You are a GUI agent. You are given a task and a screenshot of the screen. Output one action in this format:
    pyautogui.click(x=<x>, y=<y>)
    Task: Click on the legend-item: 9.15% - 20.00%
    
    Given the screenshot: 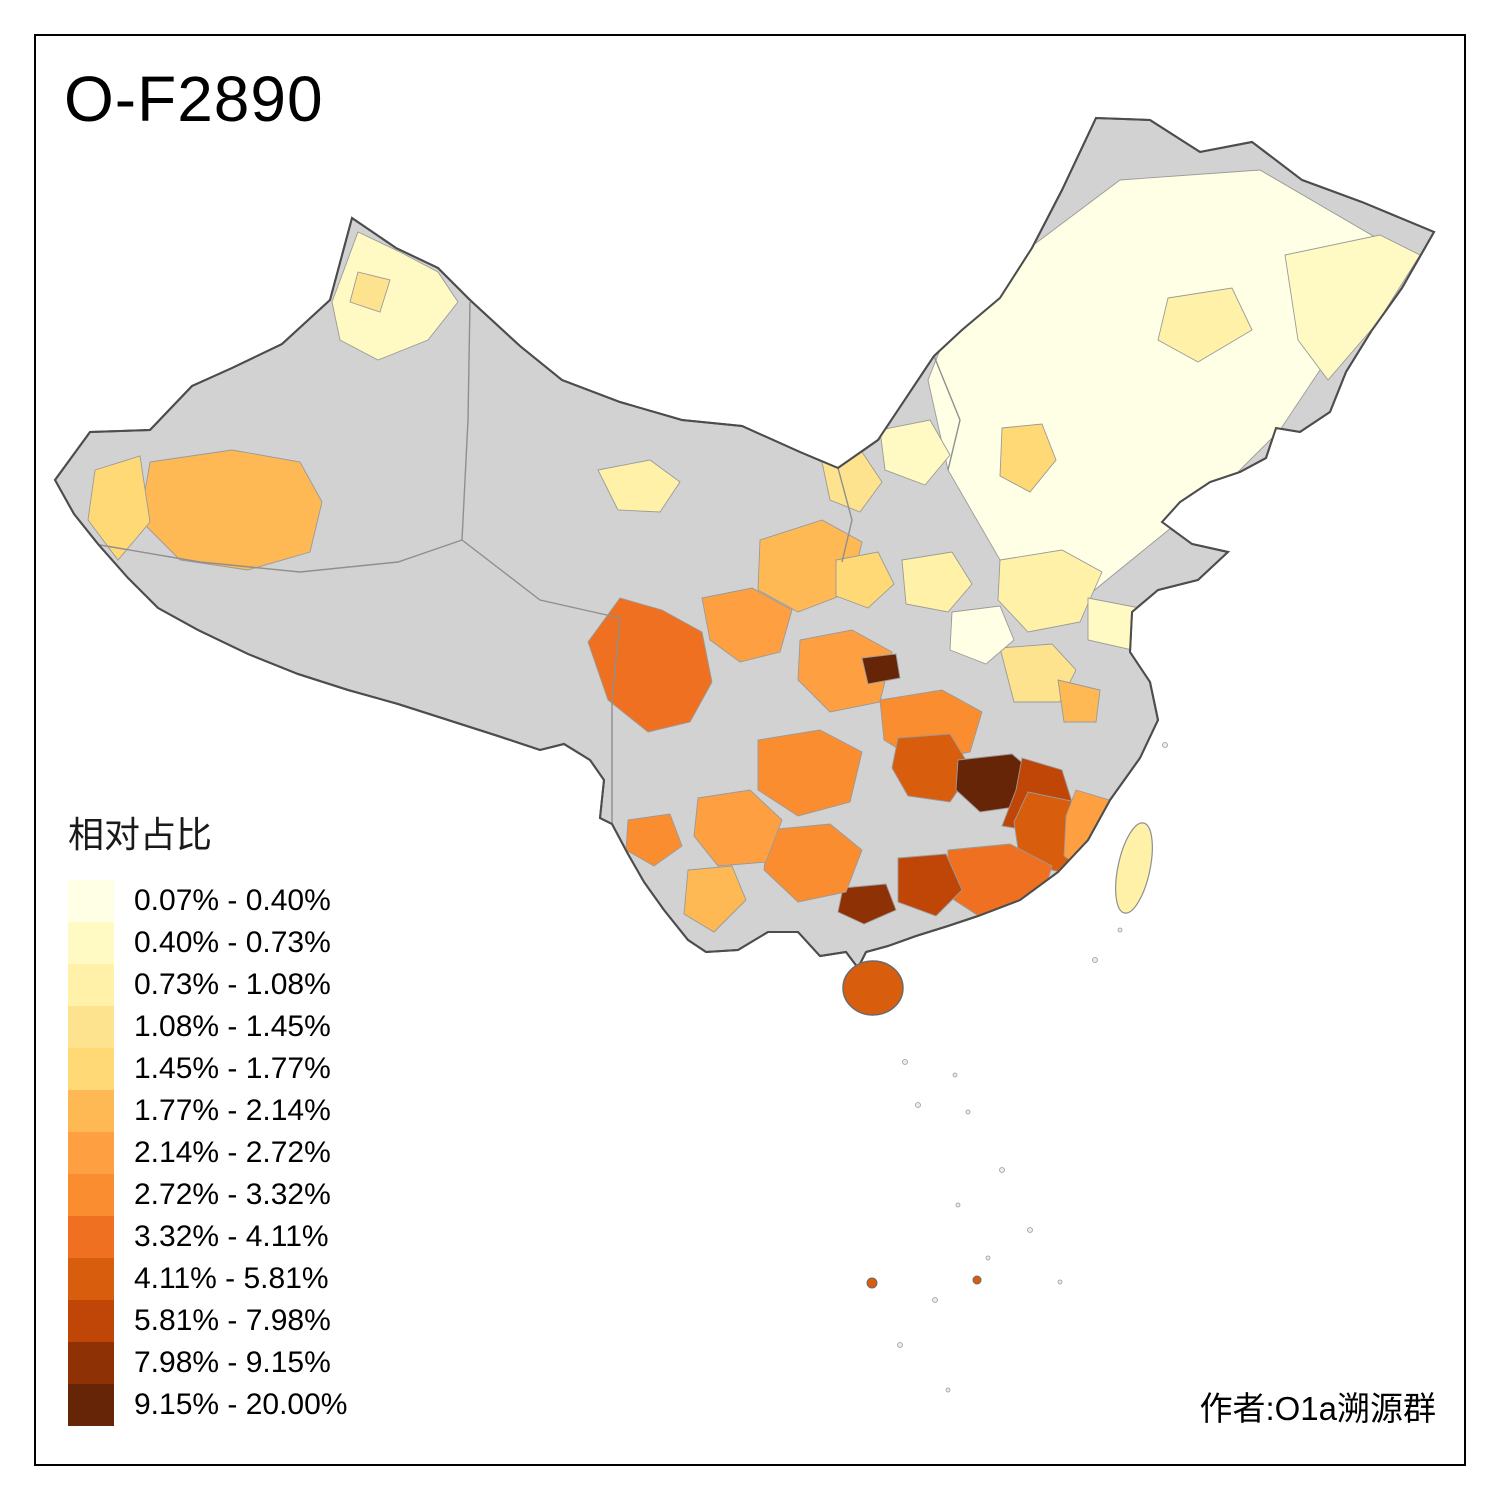 What is the action you would take?
    pyautogui.click(x=207, y=1405)
    